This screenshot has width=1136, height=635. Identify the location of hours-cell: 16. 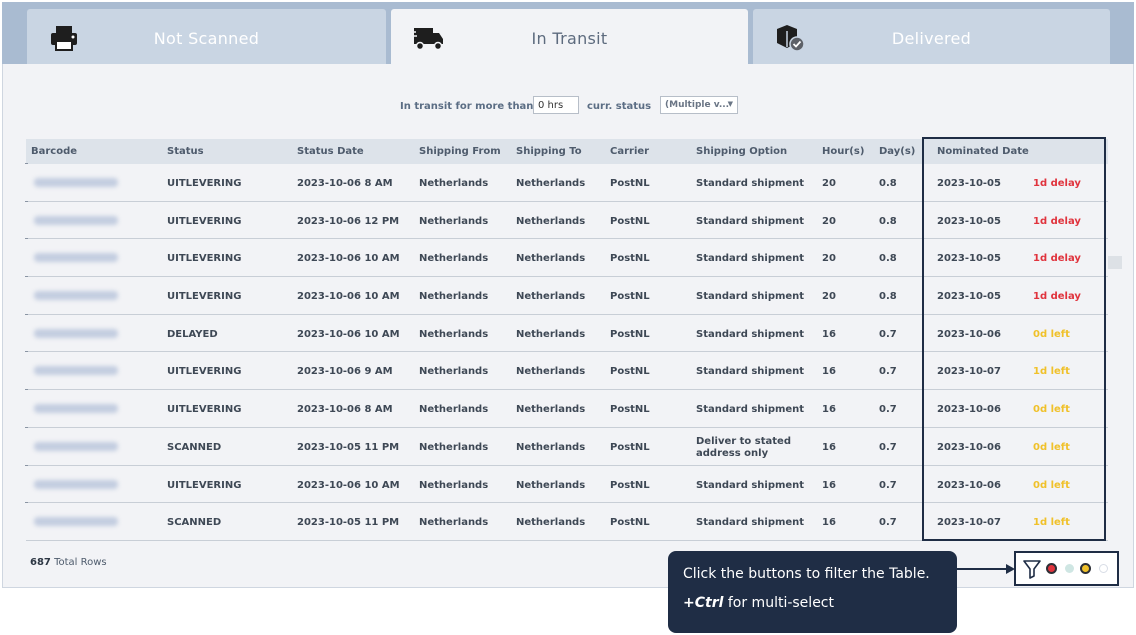
(829, 447).